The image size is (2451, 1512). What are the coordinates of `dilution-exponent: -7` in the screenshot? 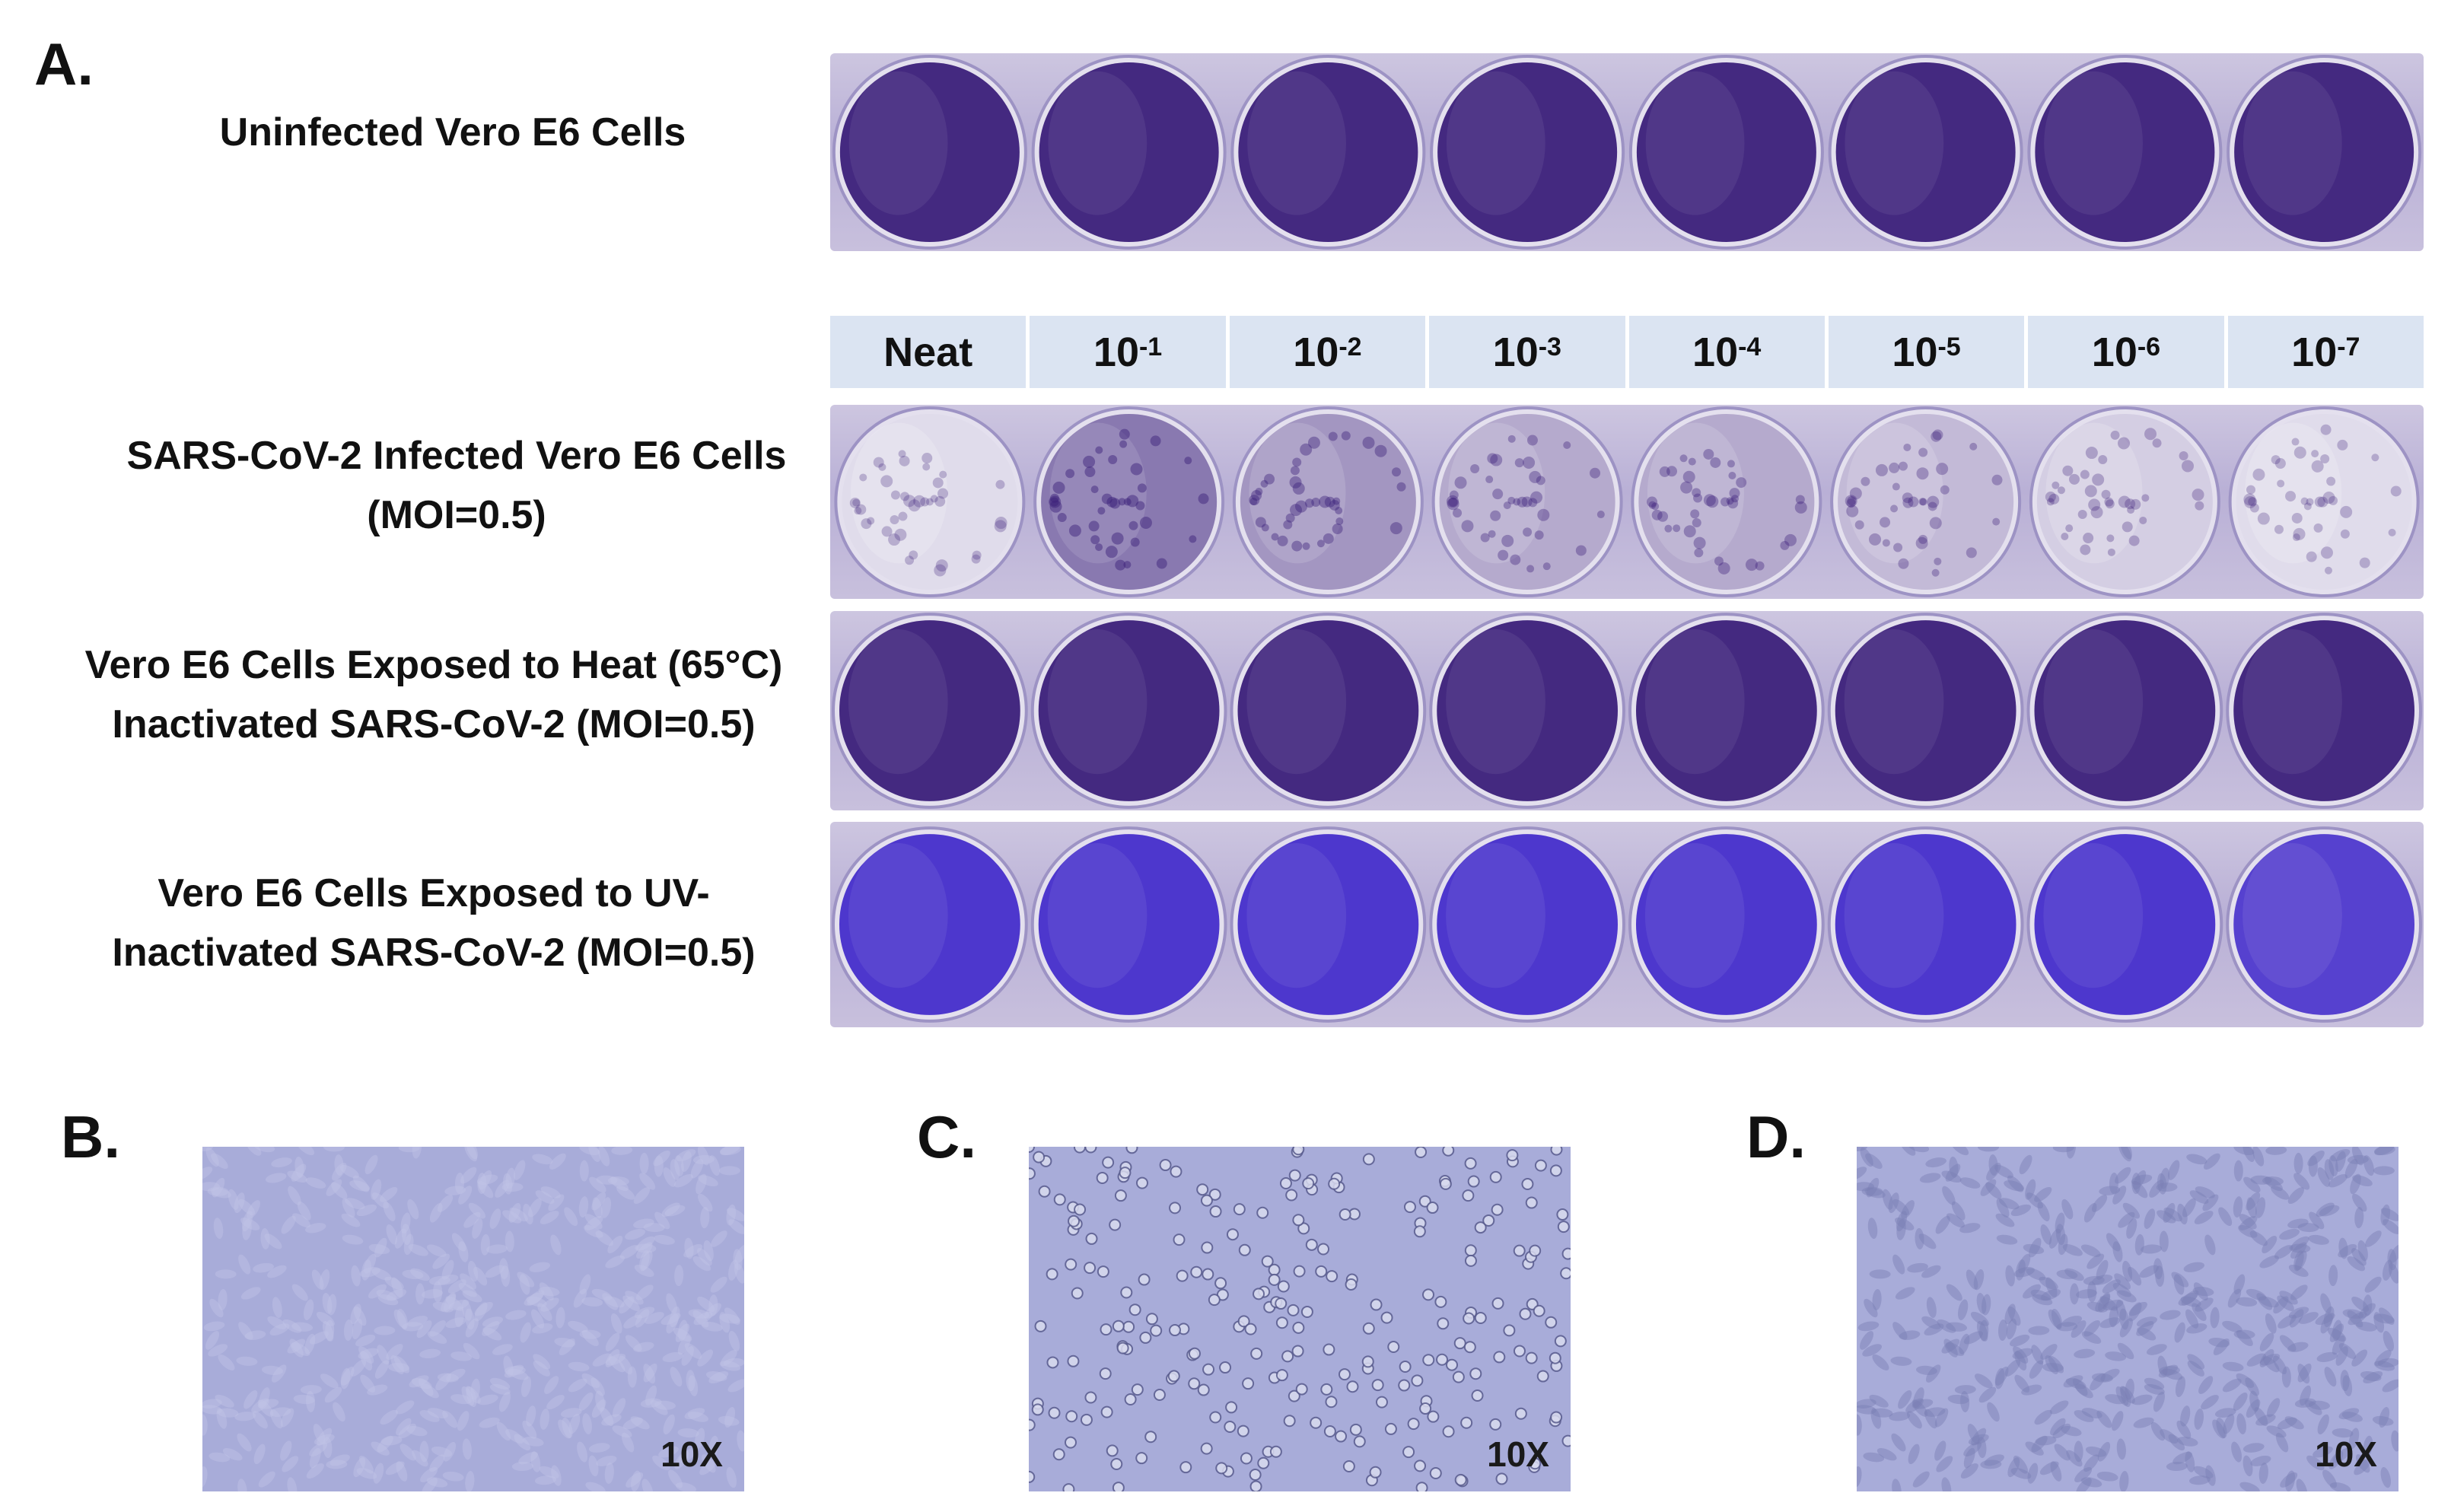 It's located at (2348, 347).